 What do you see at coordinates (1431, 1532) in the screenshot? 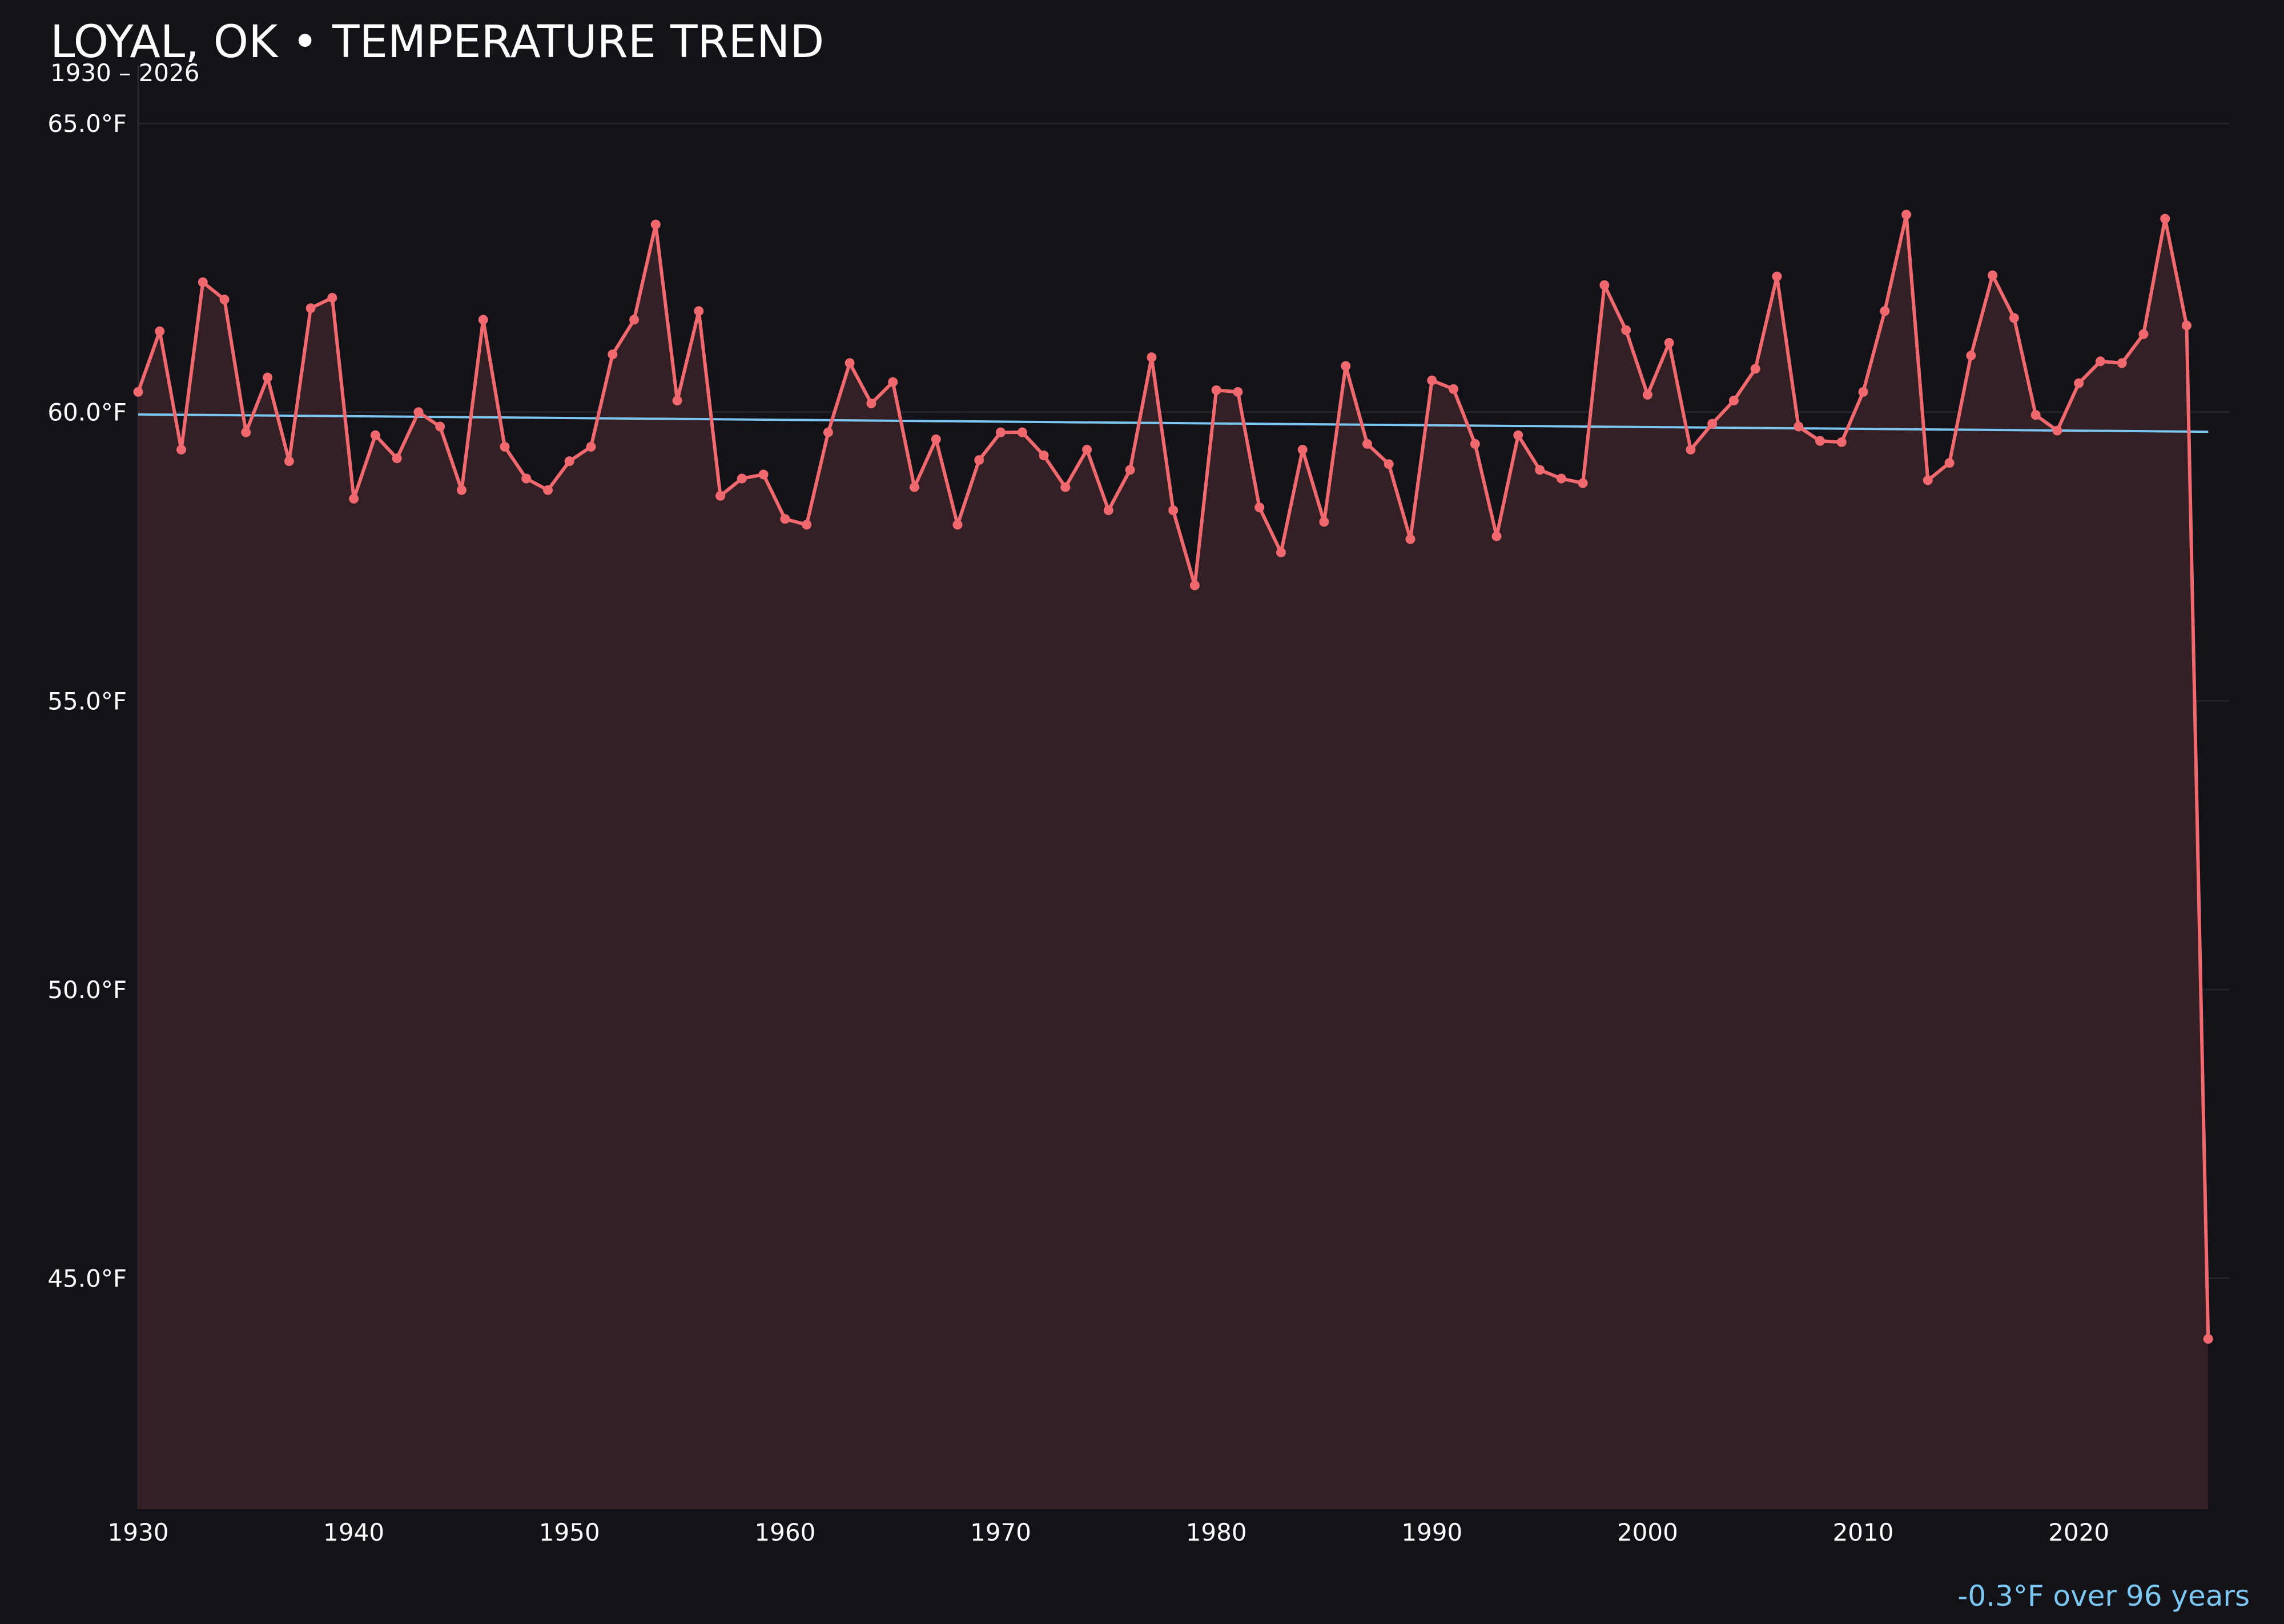
I see `x-tick-label: 1990` at bounding box center [1431, 1532].